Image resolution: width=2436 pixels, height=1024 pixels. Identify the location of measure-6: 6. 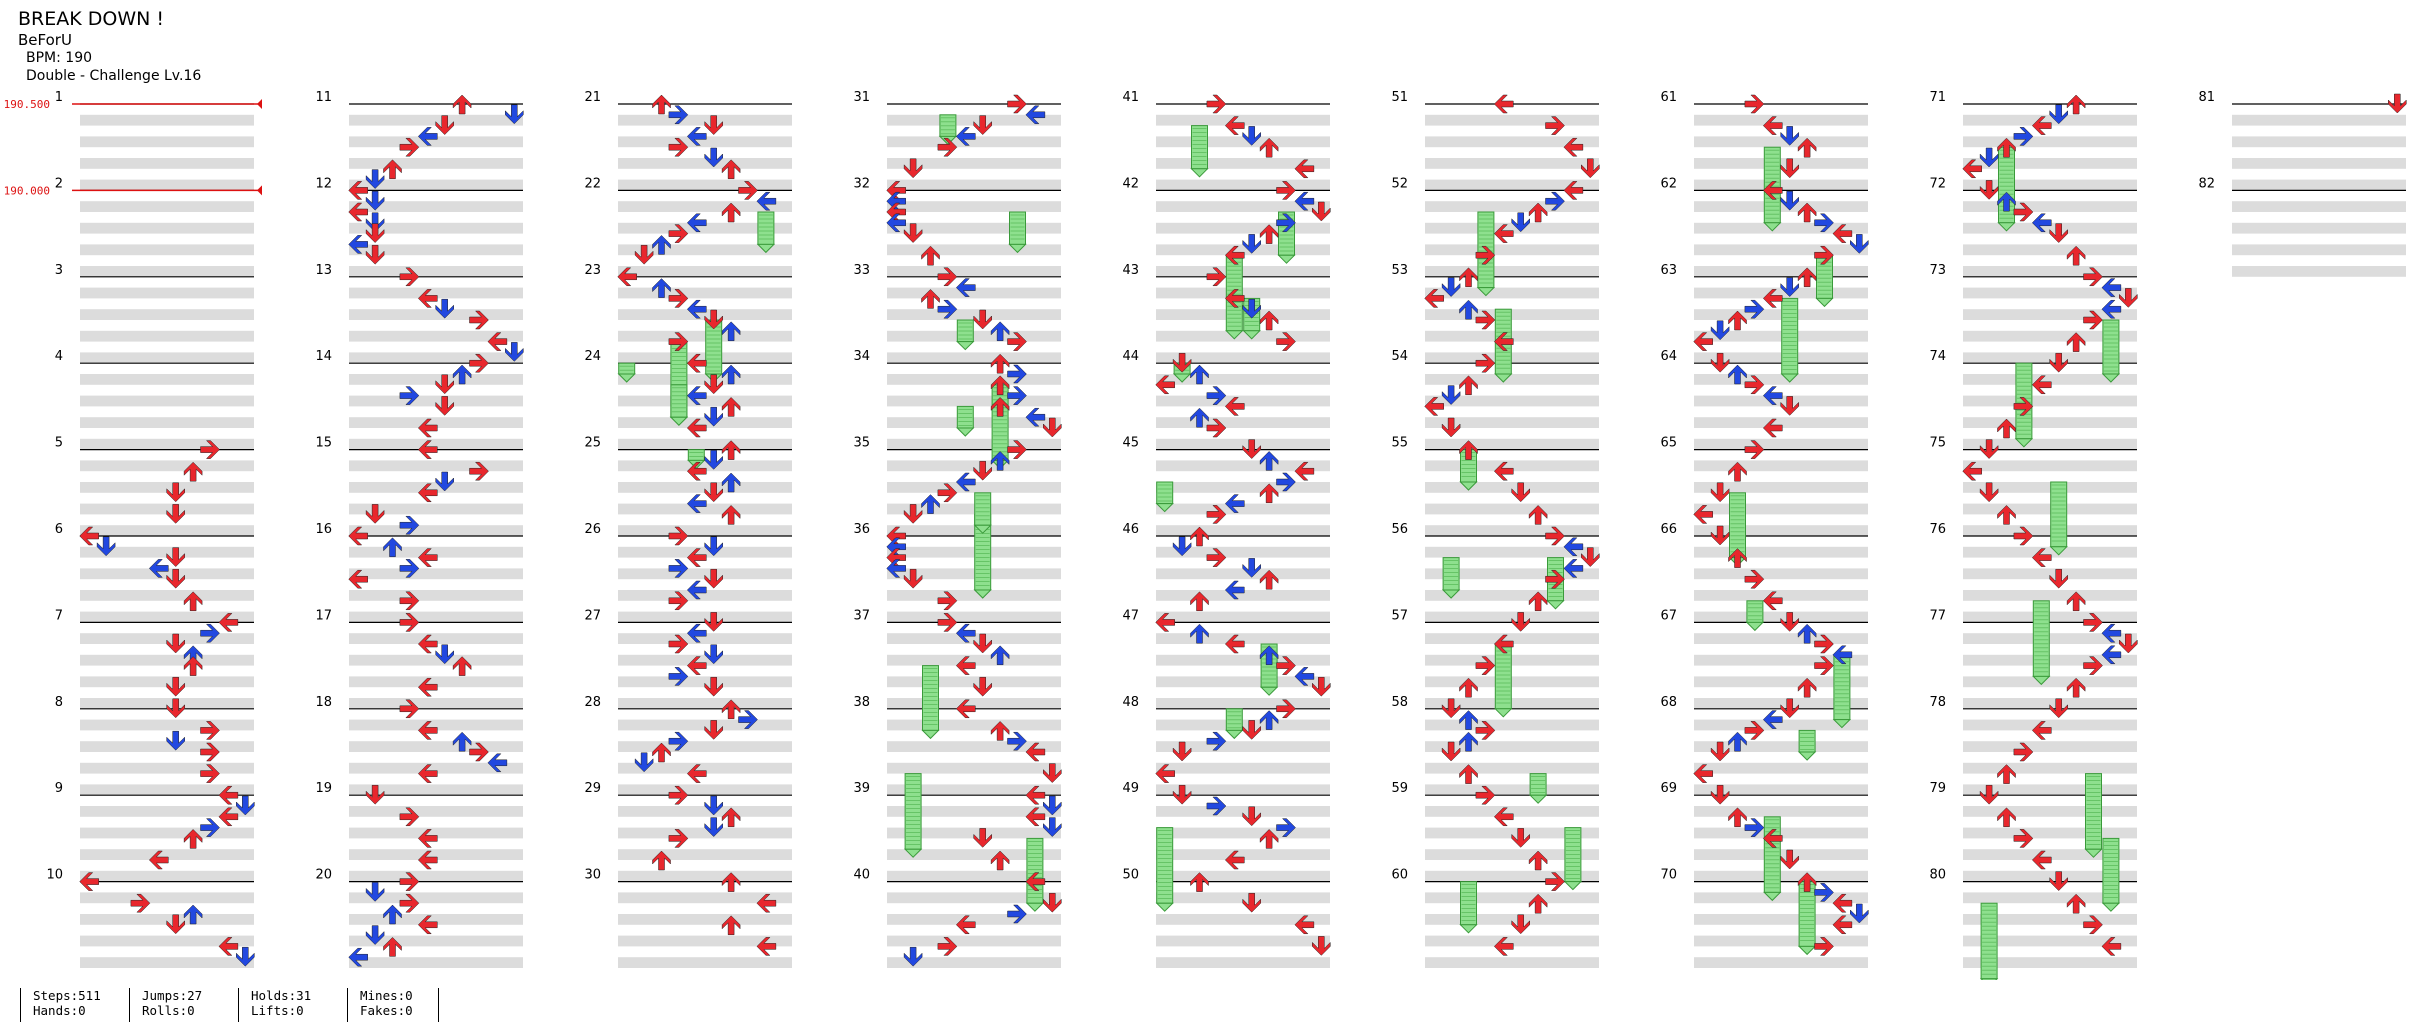
(154, 572).